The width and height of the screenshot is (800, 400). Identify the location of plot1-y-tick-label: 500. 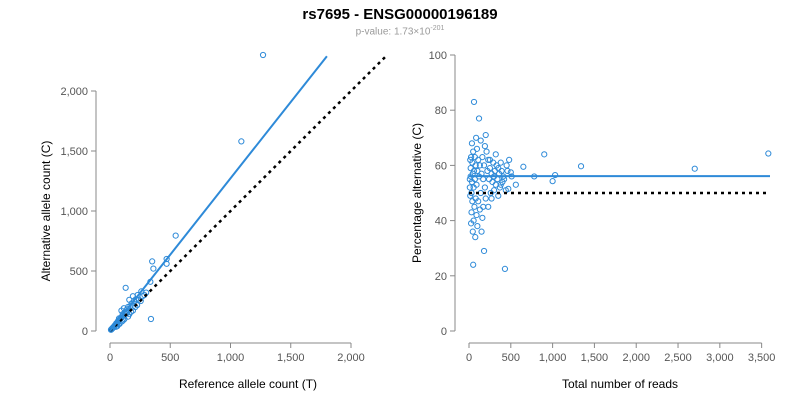
(79, 272).